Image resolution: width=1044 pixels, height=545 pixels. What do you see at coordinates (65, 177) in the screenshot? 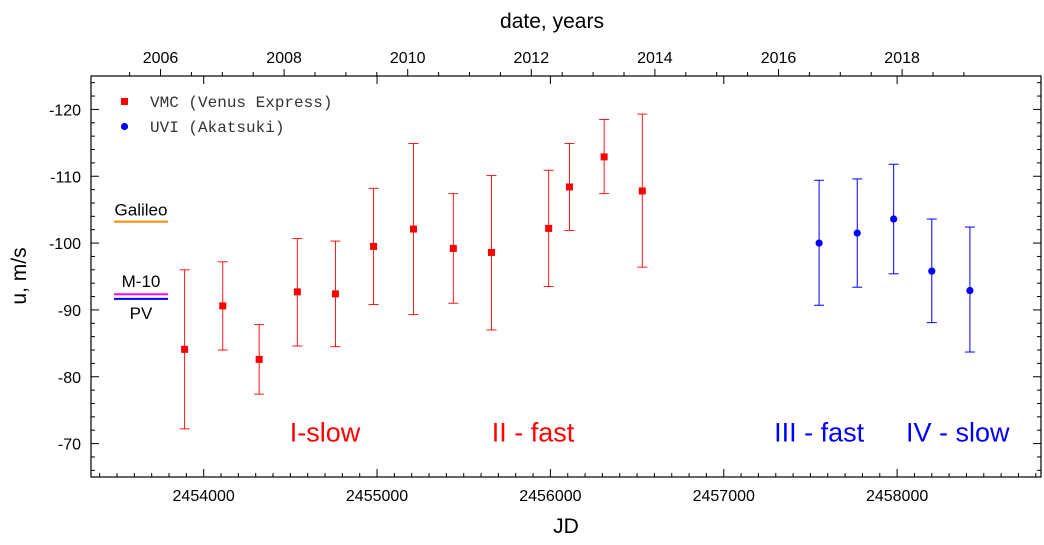
I see `y-tick-label: -110` at bounding box center [65, 177].